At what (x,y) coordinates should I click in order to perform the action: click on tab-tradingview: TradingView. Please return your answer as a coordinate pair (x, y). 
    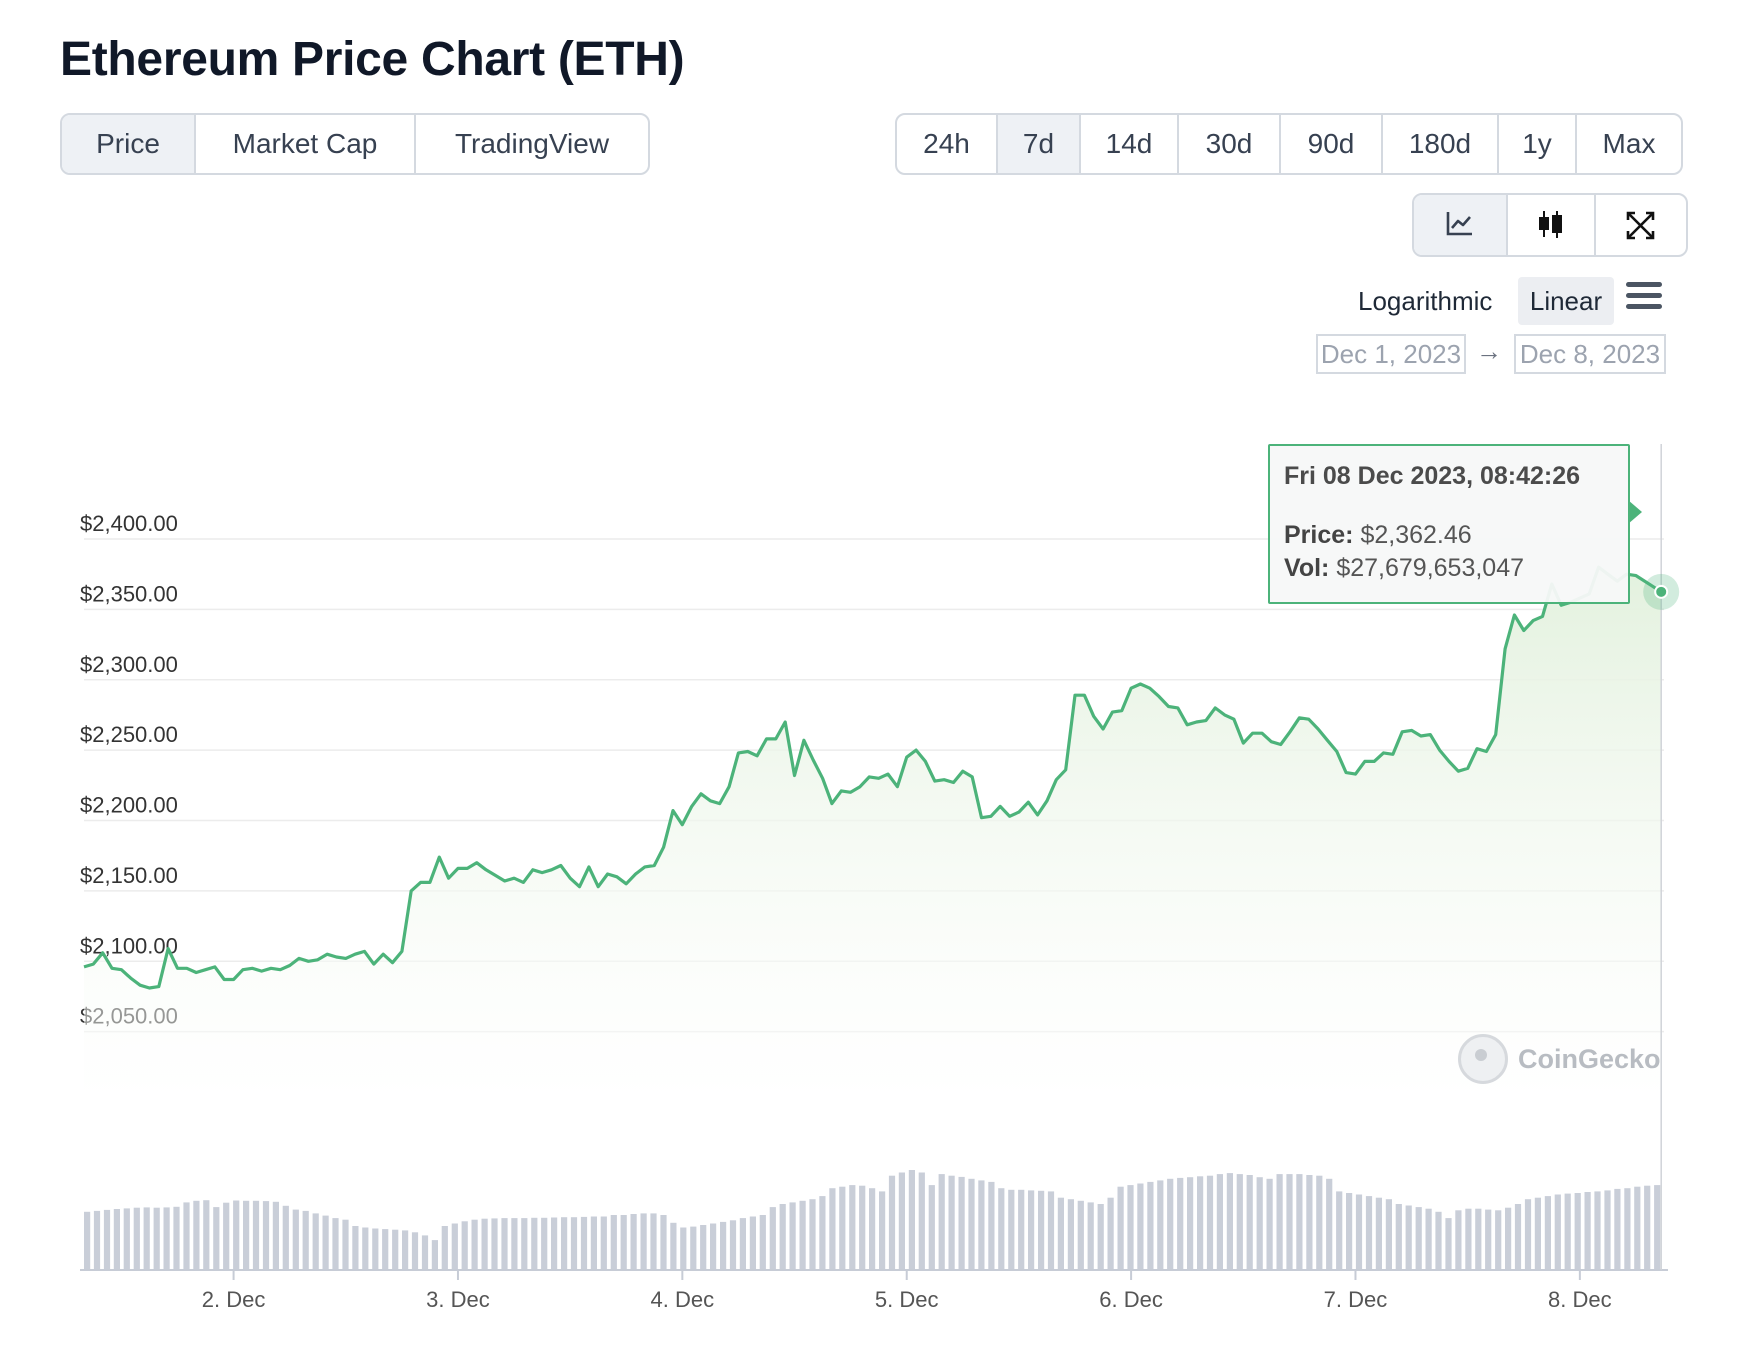
    Looking at the image, I should click on (532, 143).